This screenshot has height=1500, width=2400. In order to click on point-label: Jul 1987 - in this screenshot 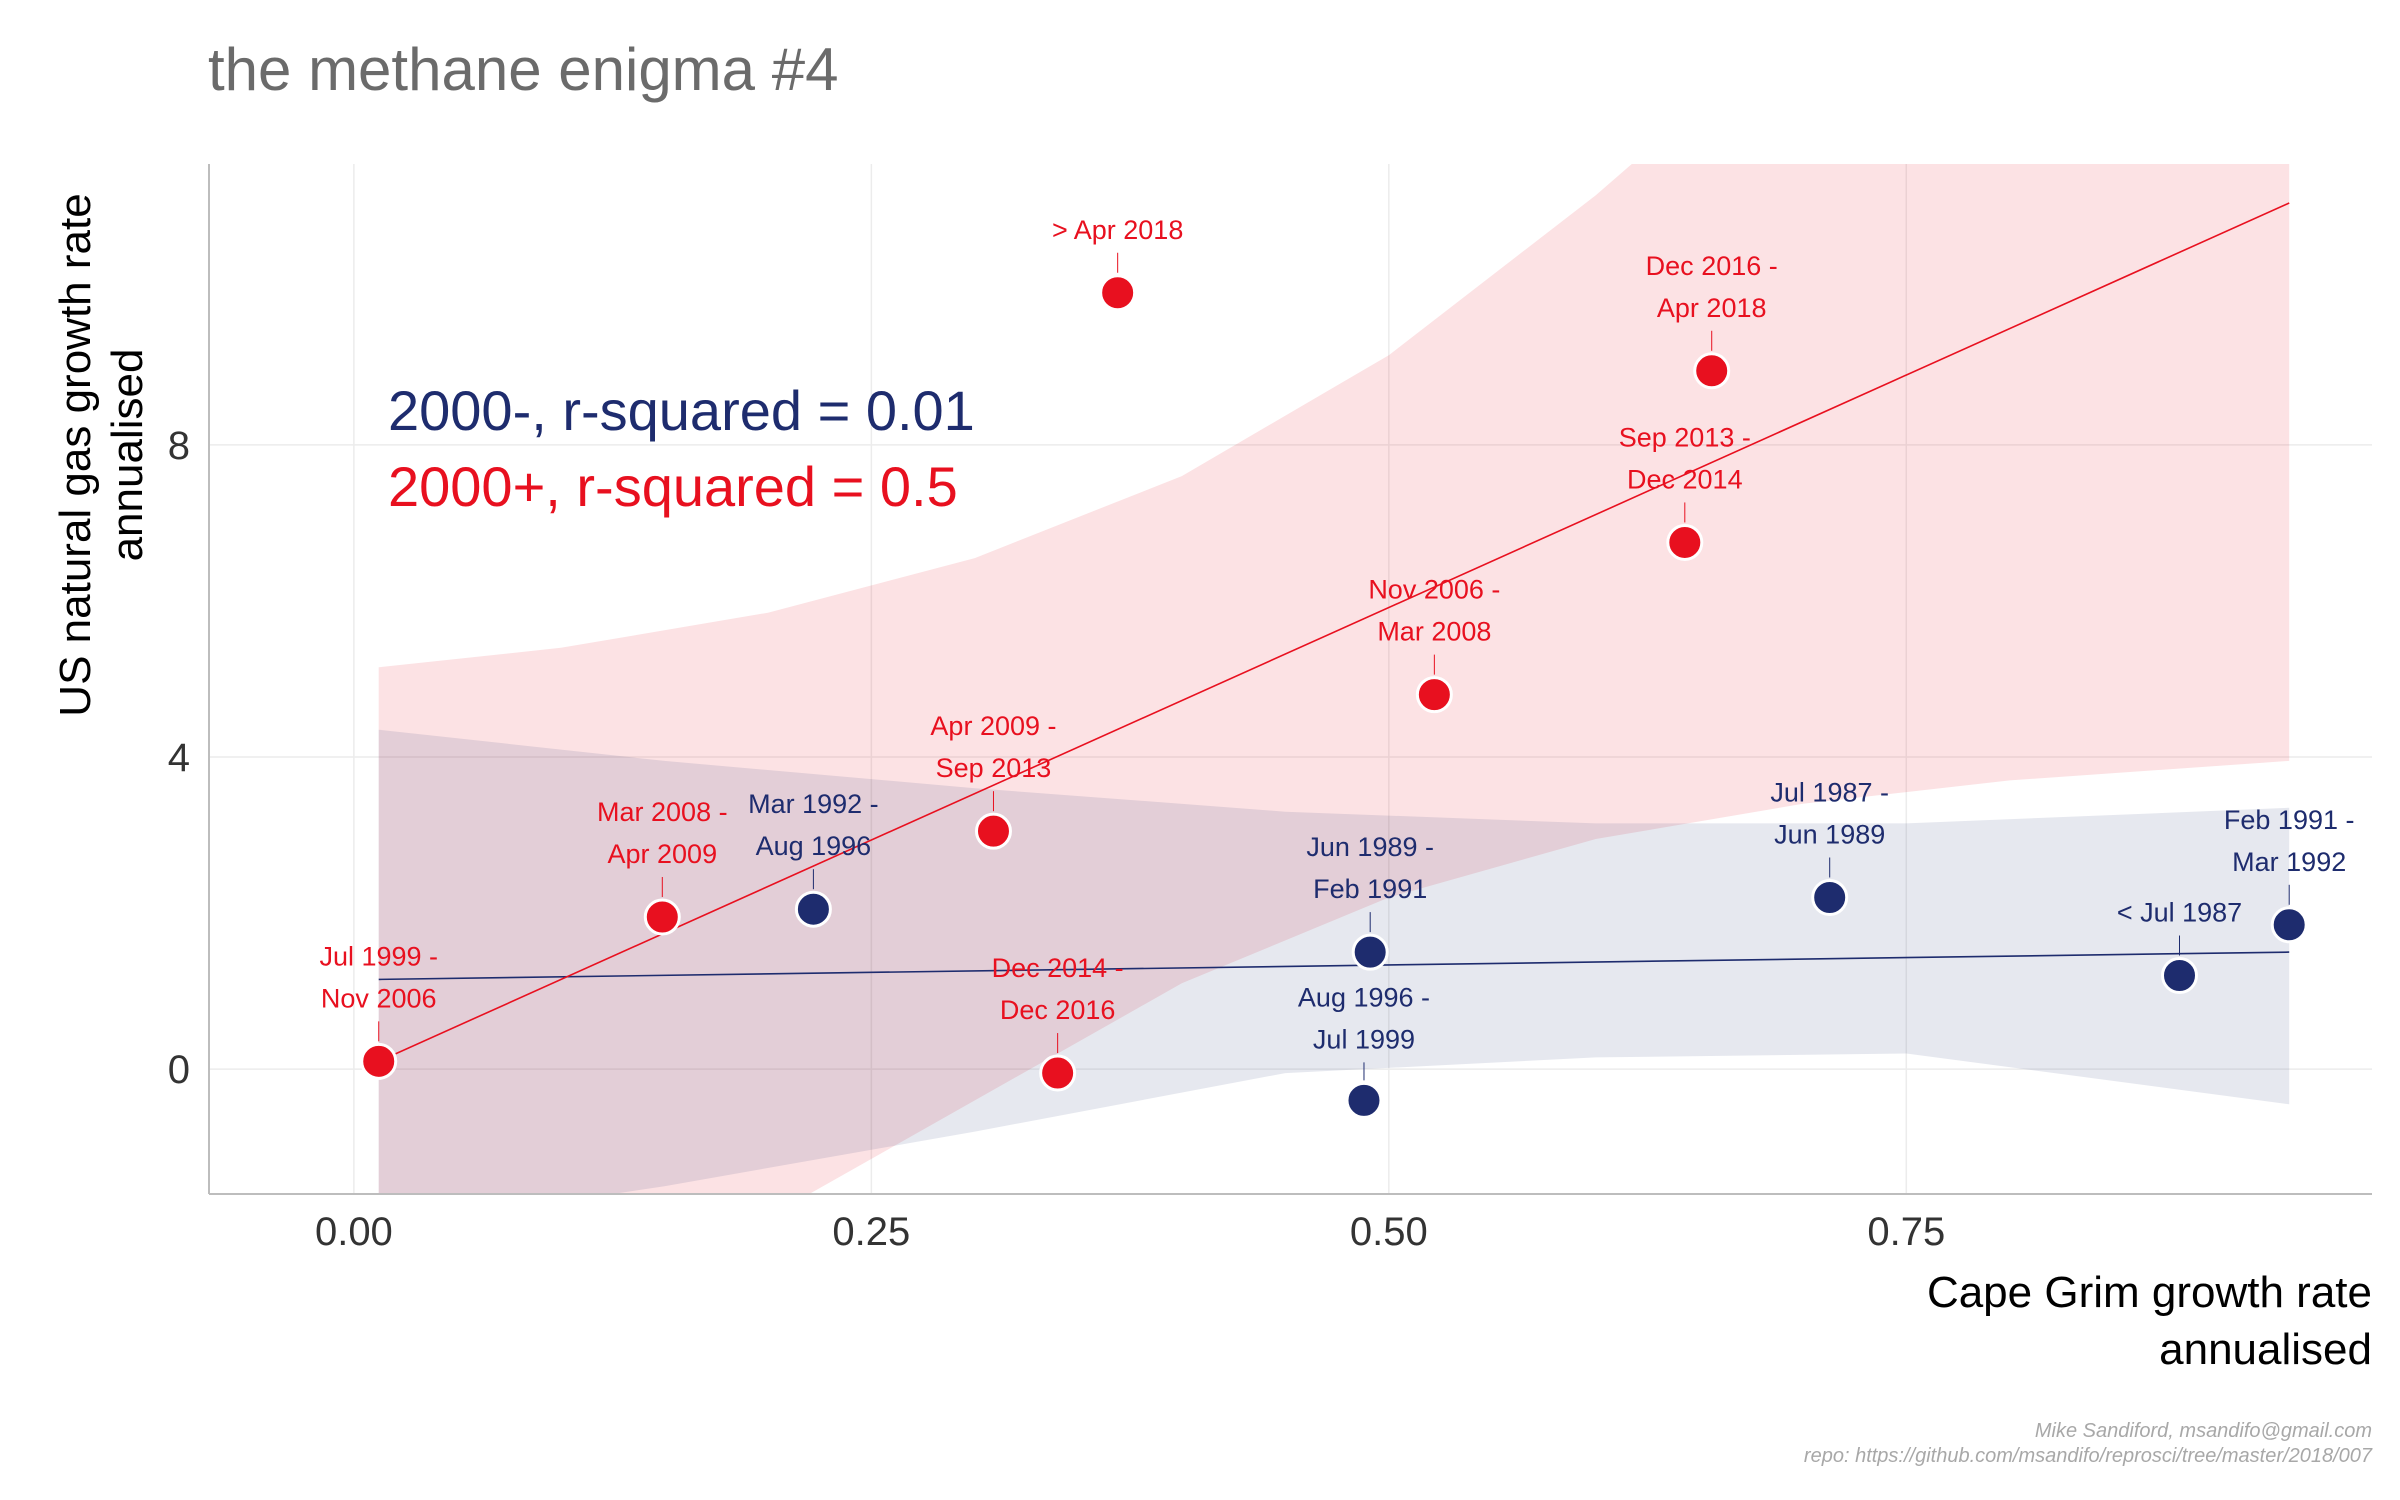, I will do `click(1829, 792)`.